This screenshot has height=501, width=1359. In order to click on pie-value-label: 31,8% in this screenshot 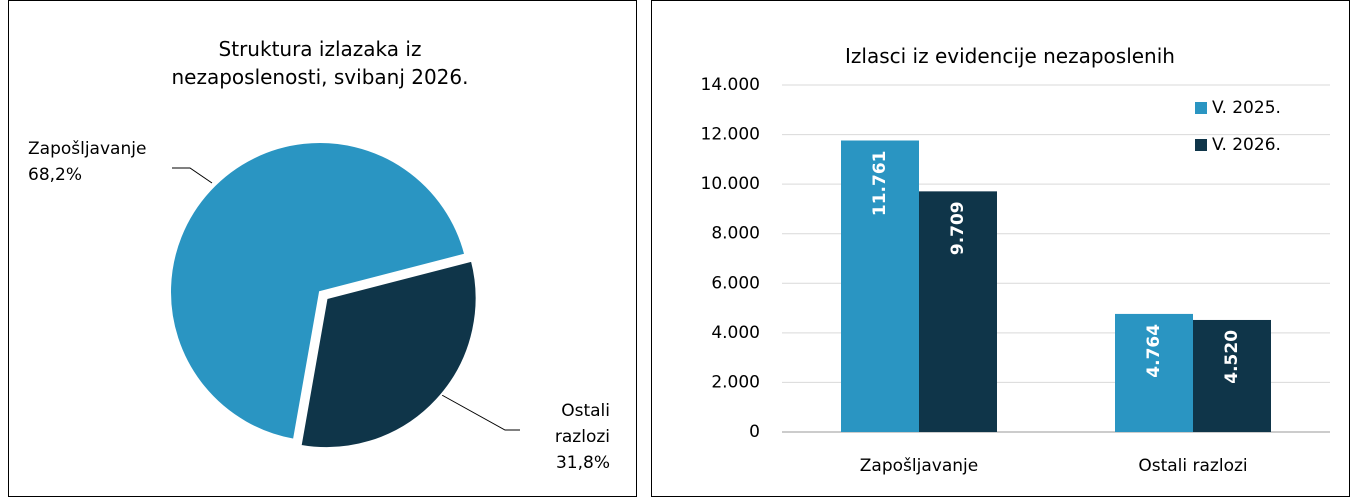, I will do `click(582, 463)`.